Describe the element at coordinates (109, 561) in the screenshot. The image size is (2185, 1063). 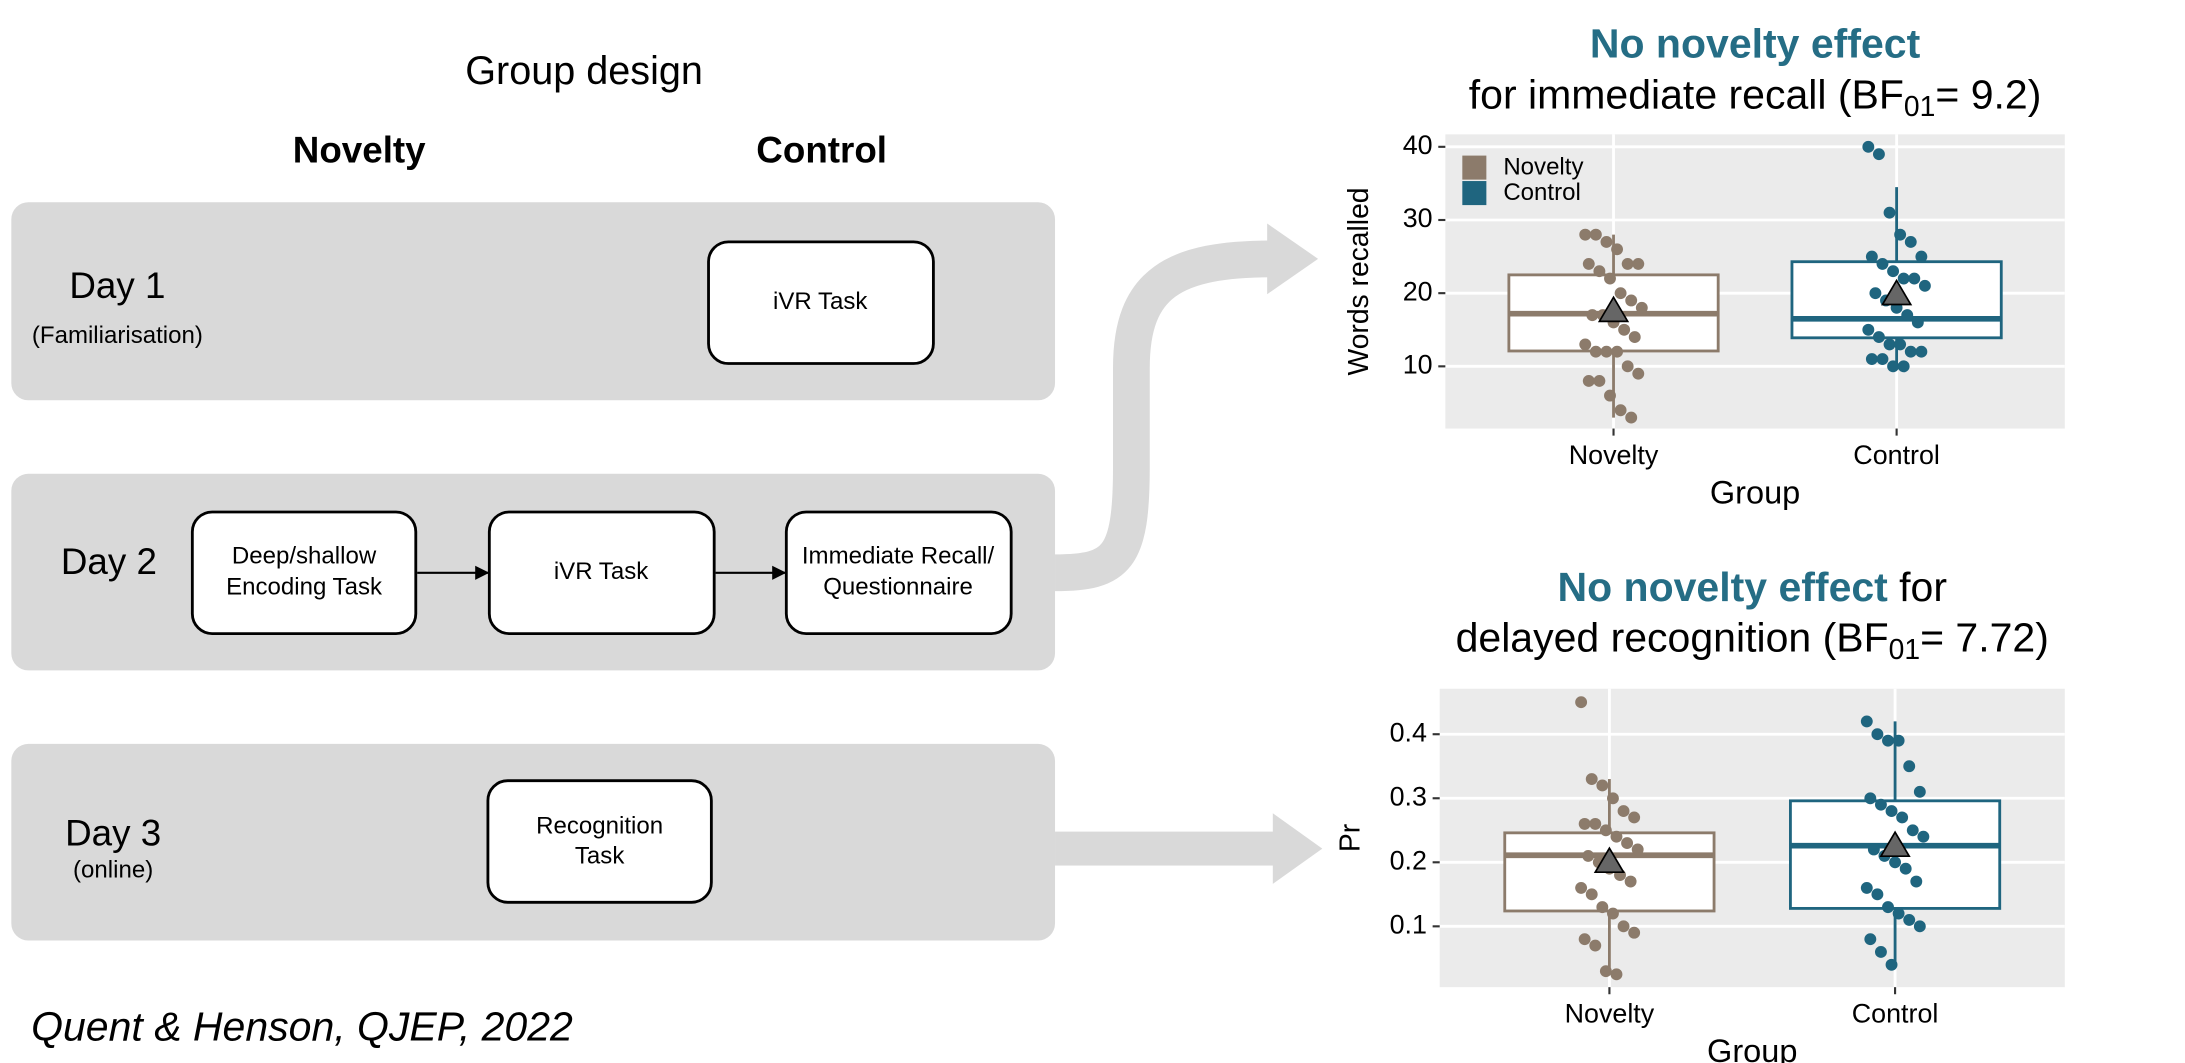
I see `day-label: Day 2` at that location.